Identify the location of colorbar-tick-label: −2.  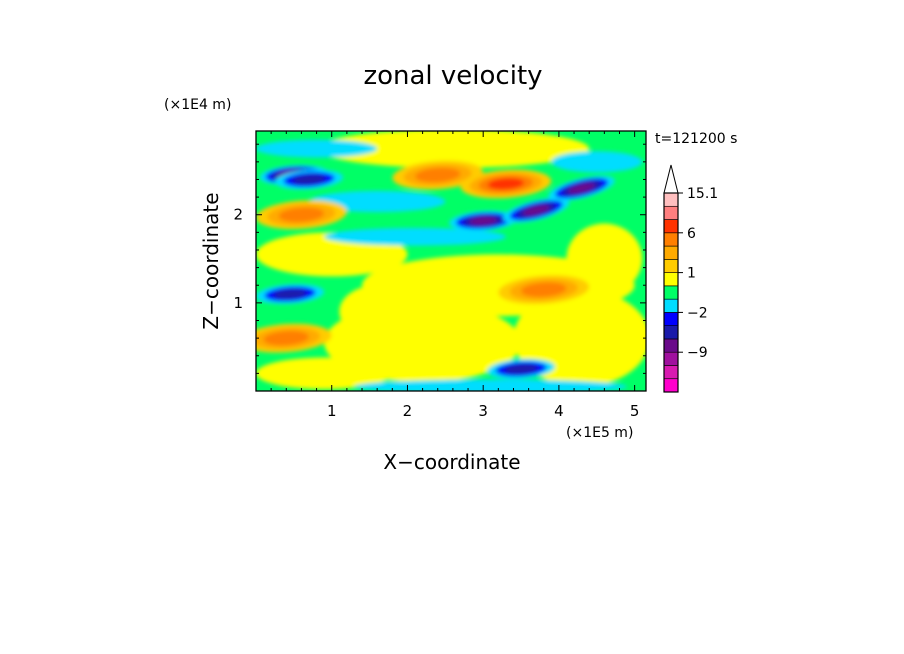
(697, 313).